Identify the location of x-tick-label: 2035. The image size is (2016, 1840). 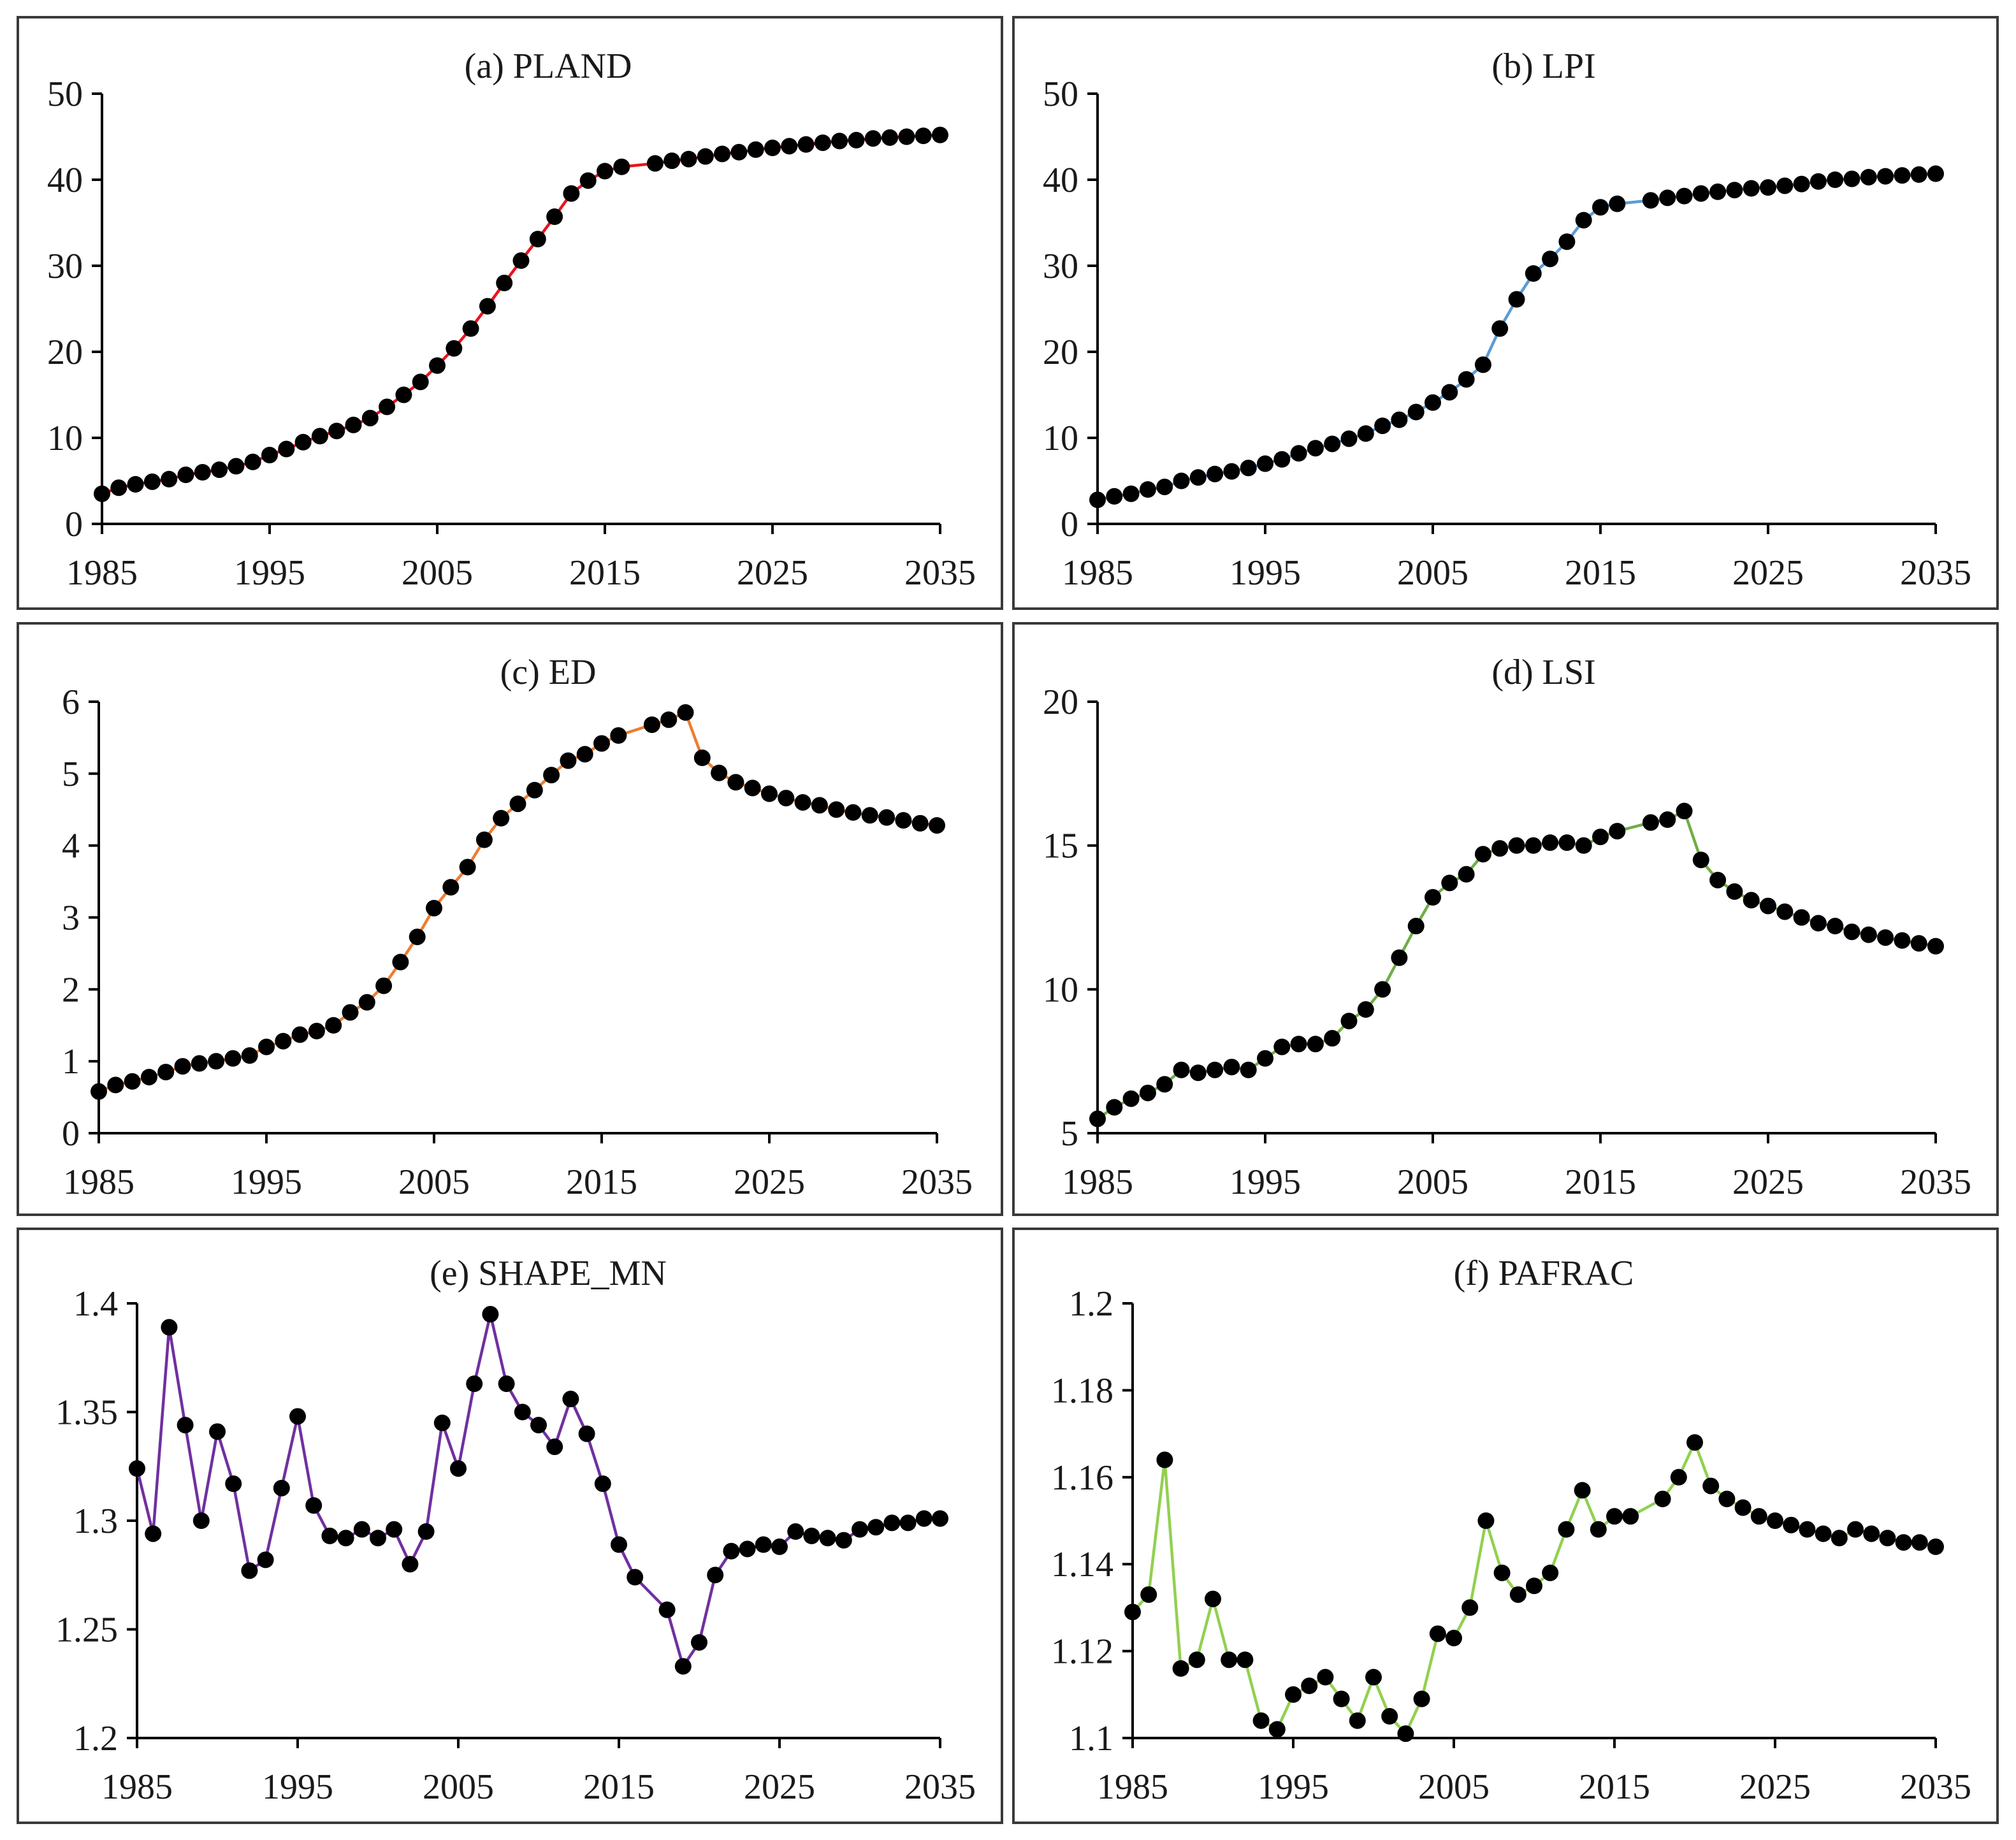
(937, 1183).